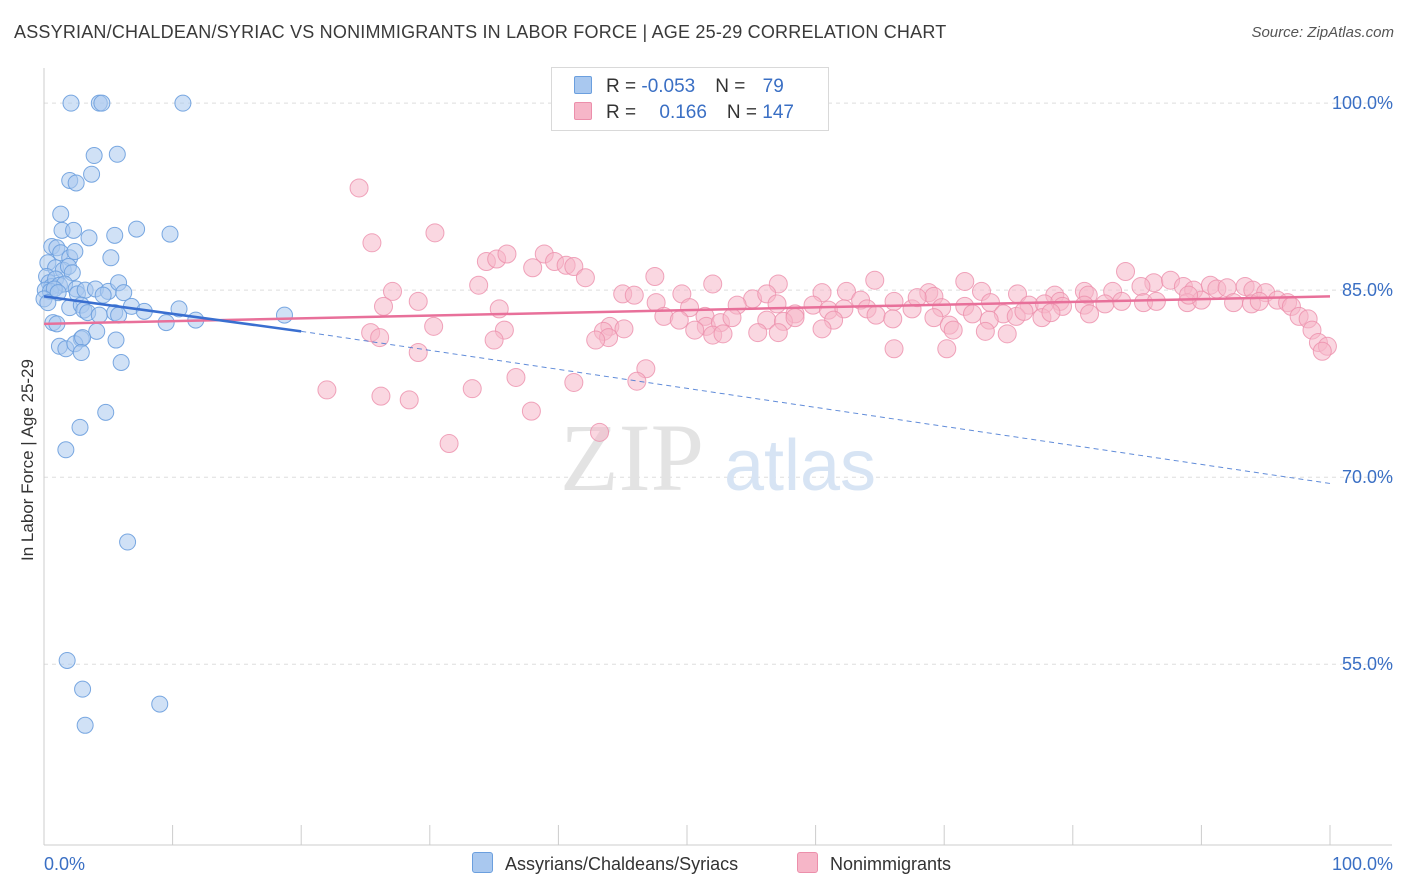 The image size is (1406, 892). Describe the element at coordinates (778, 112) in the screenshot. I see `n-value-pink: 147` at that location.